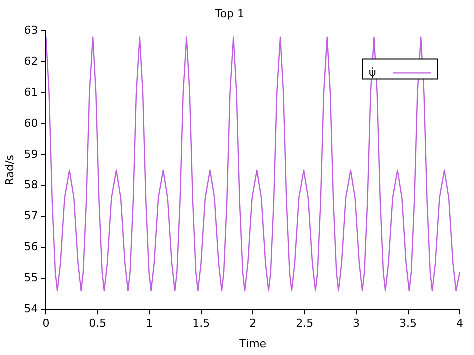  Describe the element at coordinates (305, 323) in the screenshot. I see `x-tick-label: 2.5` at that location.